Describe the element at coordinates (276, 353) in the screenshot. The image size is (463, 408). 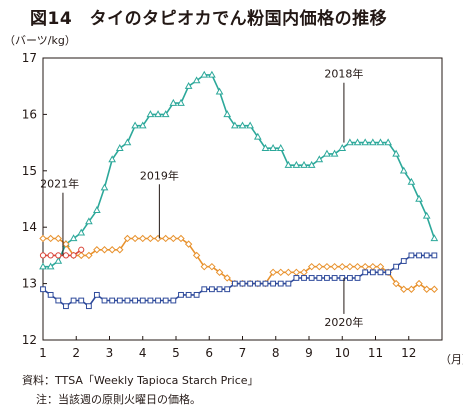
I see `x-tick-label: 8` at that location.